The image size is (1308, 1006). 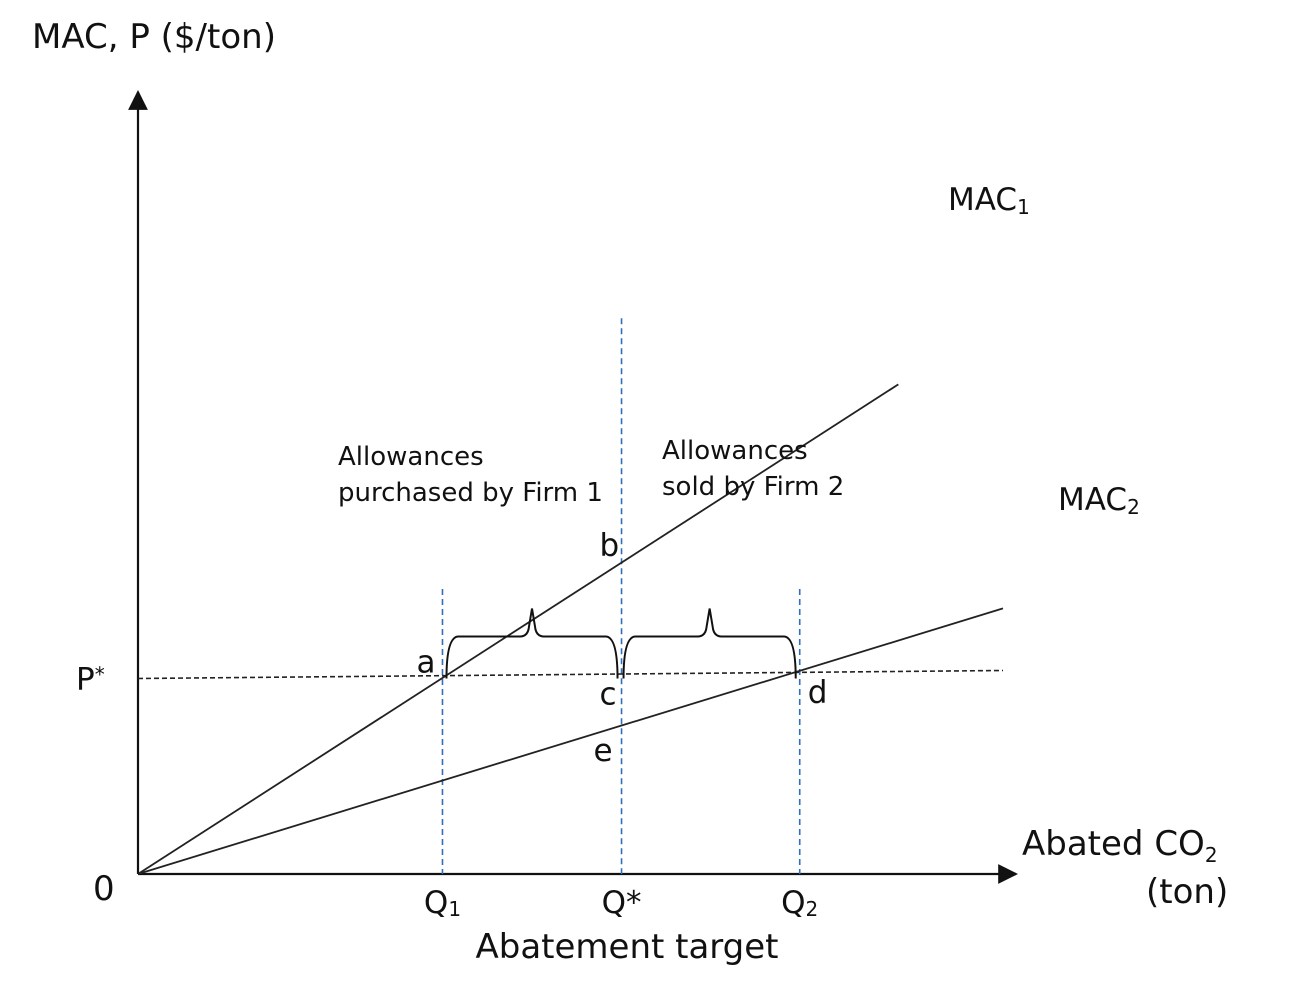 I want to click on x-tick-label-subscript: 1, so click(x=454, y=909).